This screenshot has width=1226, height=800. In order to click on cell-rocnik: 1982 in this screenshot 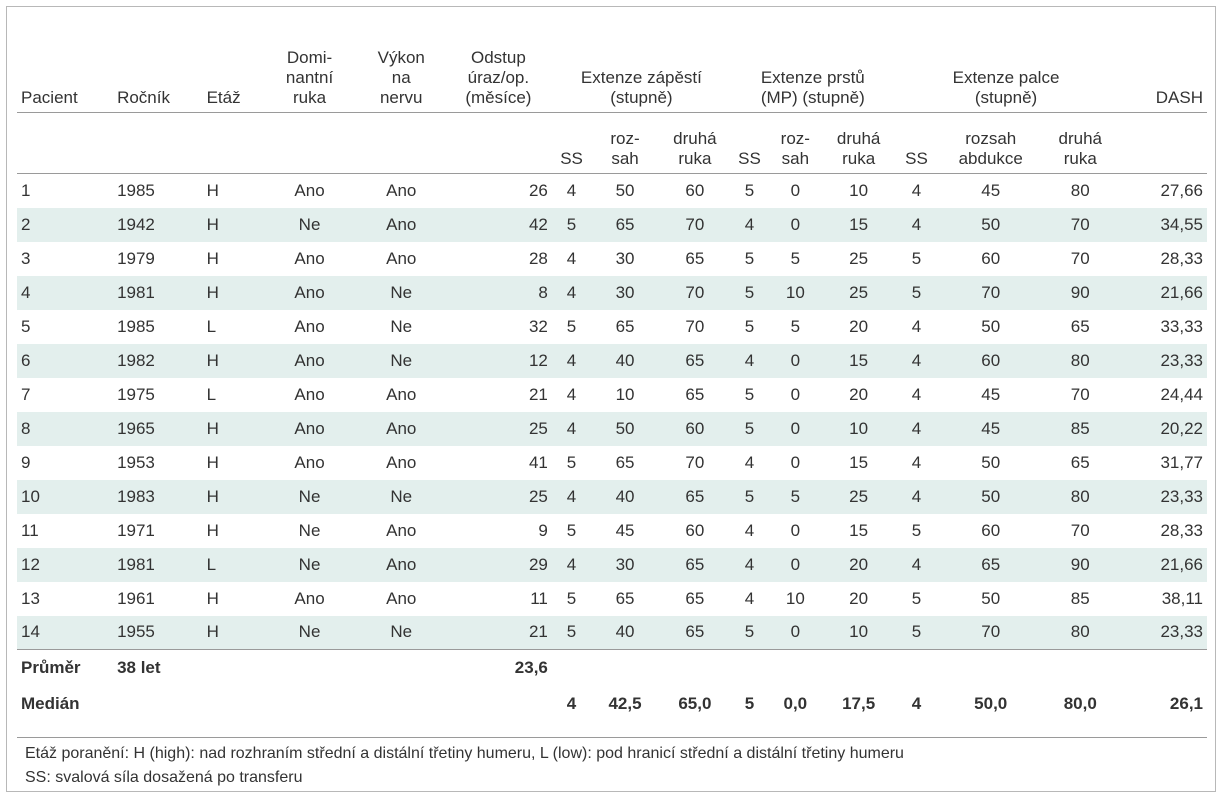, I will do `click(136, 360)`.